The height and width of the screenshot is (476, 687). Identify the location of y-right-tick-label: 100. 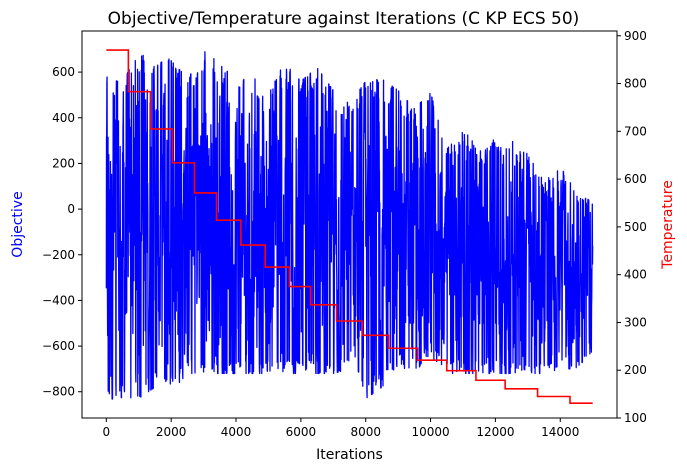
(635, 418).